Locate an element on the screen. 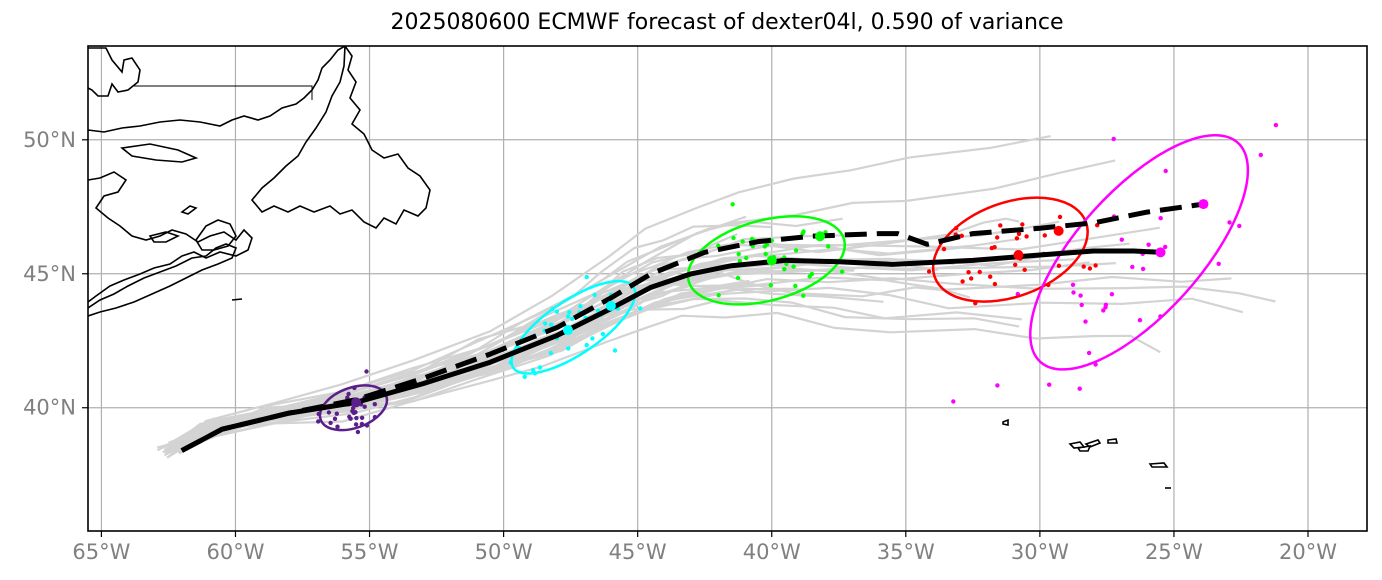 This screenshot has height=580, width=1382. x-tick-label: 60°W is located at coordinates (235, 552).